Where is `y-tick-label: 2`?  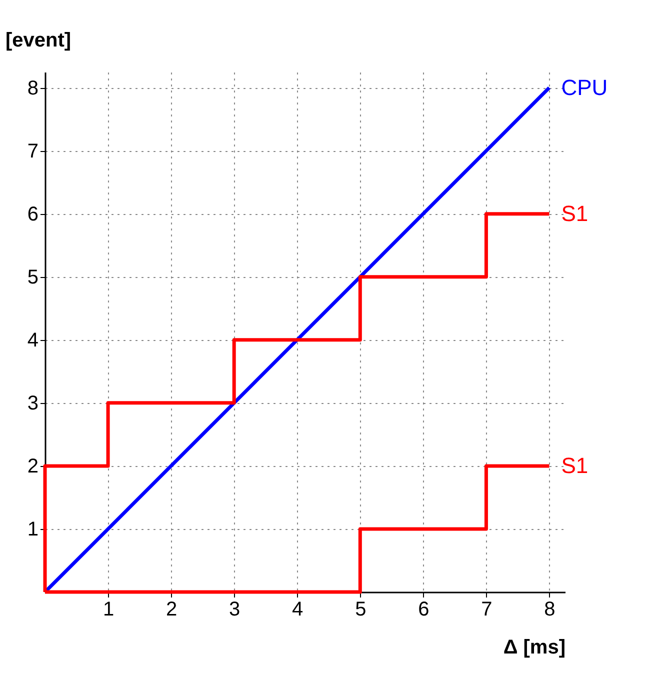 y-tick-label: 2 is located at coordinates (32, 466).